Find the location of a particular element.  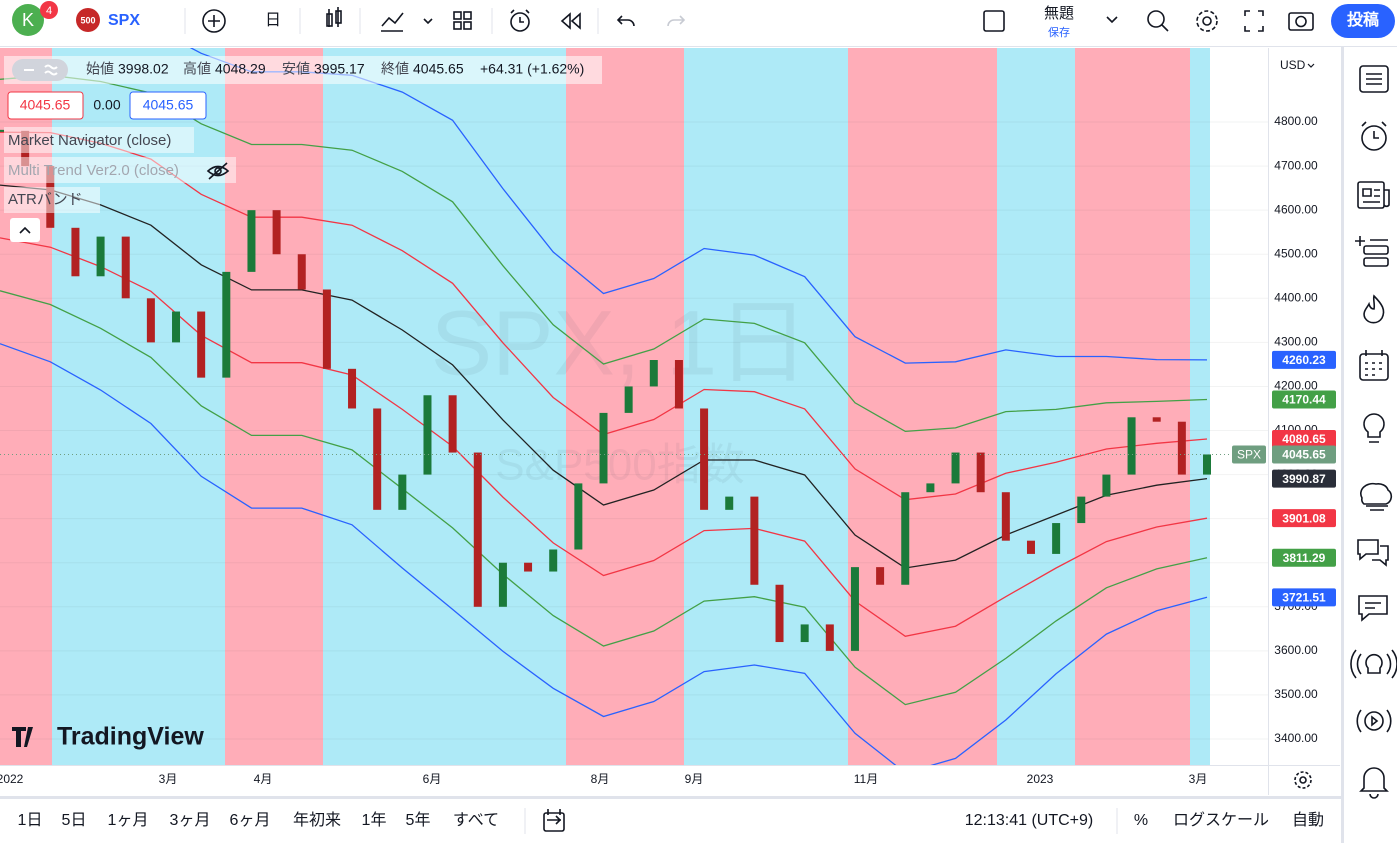

play-icon is located at coordinates (1374, 721).